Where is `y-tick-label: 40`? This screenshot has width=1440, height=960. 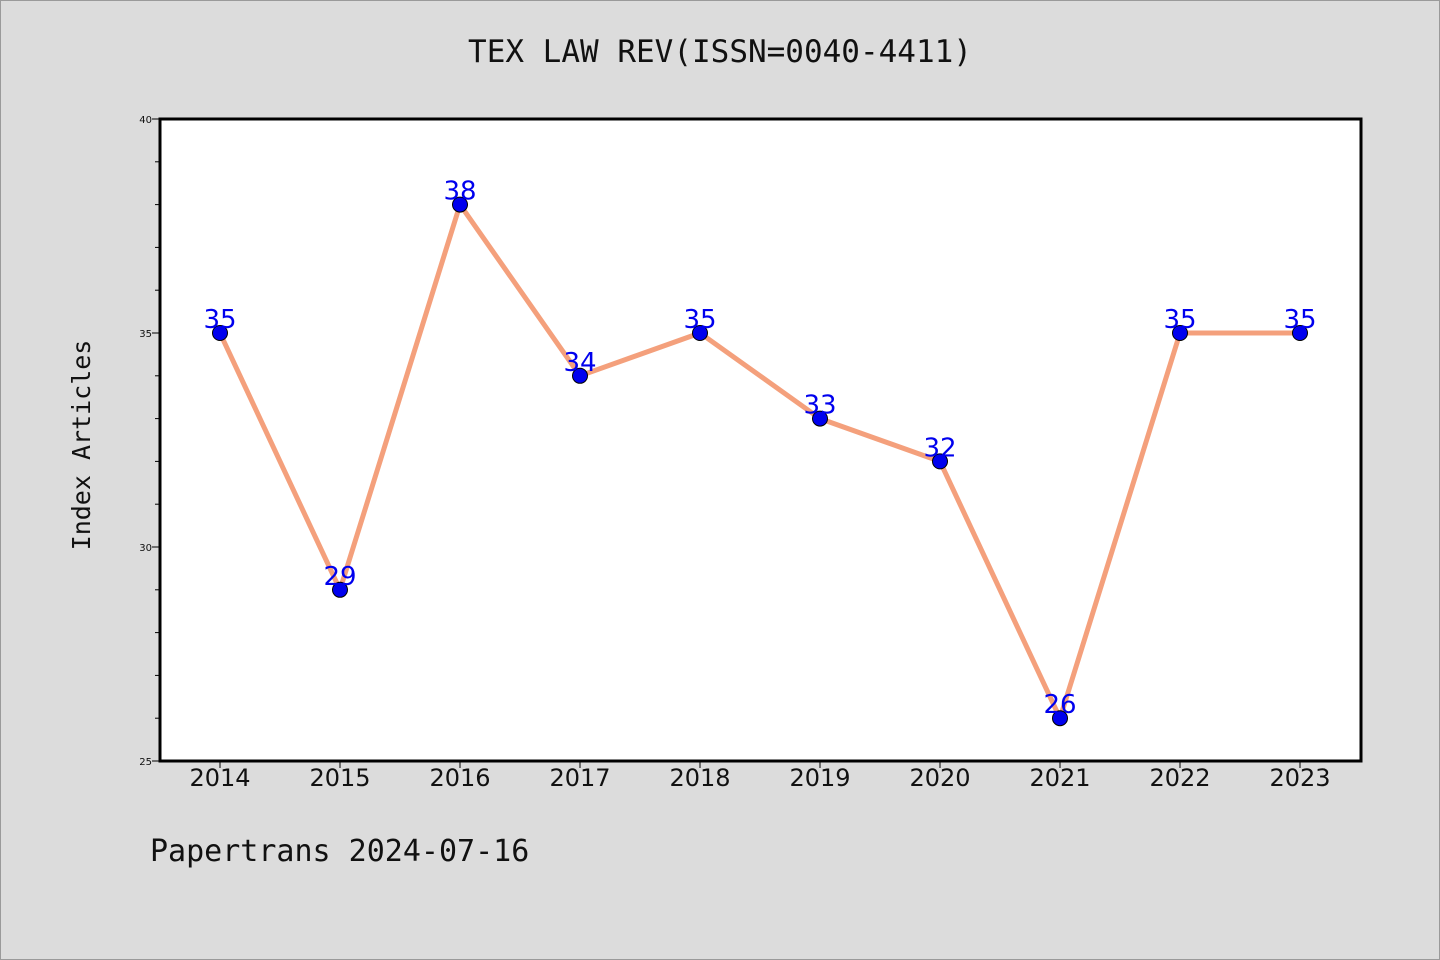
y-tick-label: 40 is located at coordinates (145, 120).